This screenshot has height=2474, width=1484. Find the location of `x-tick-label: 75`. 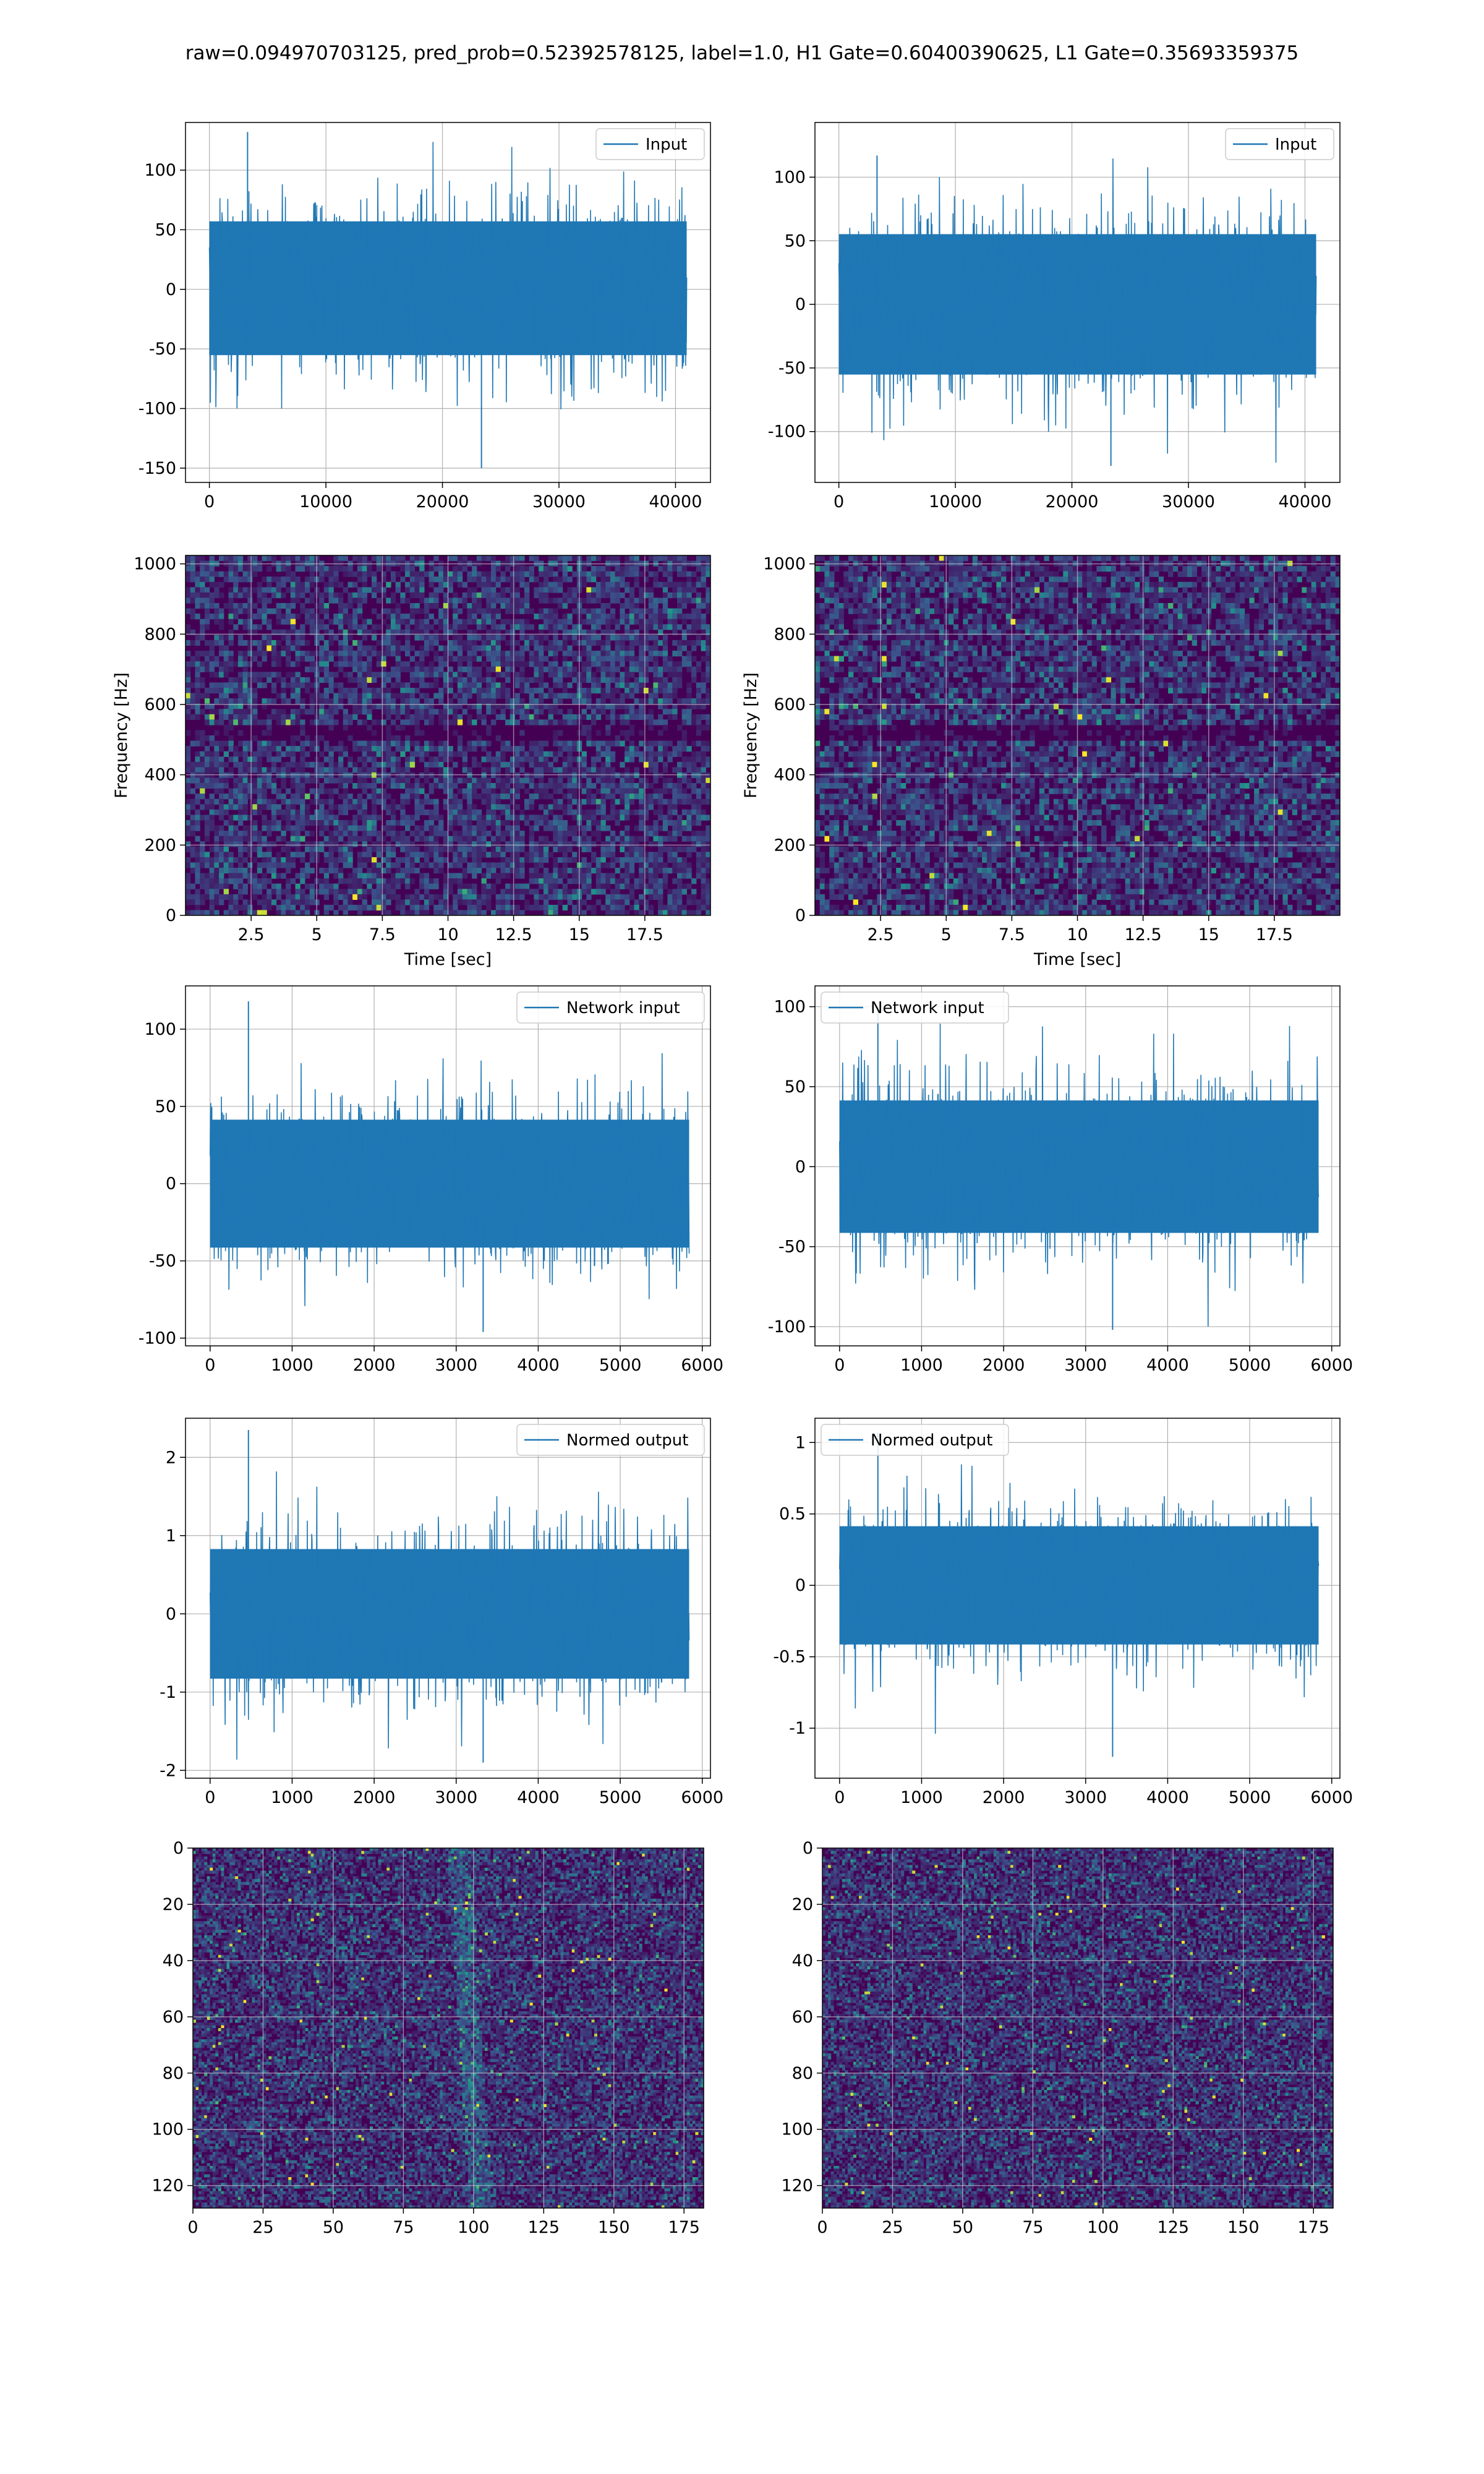

x-tick-label: 75 is located at coordinates (403, 2227).